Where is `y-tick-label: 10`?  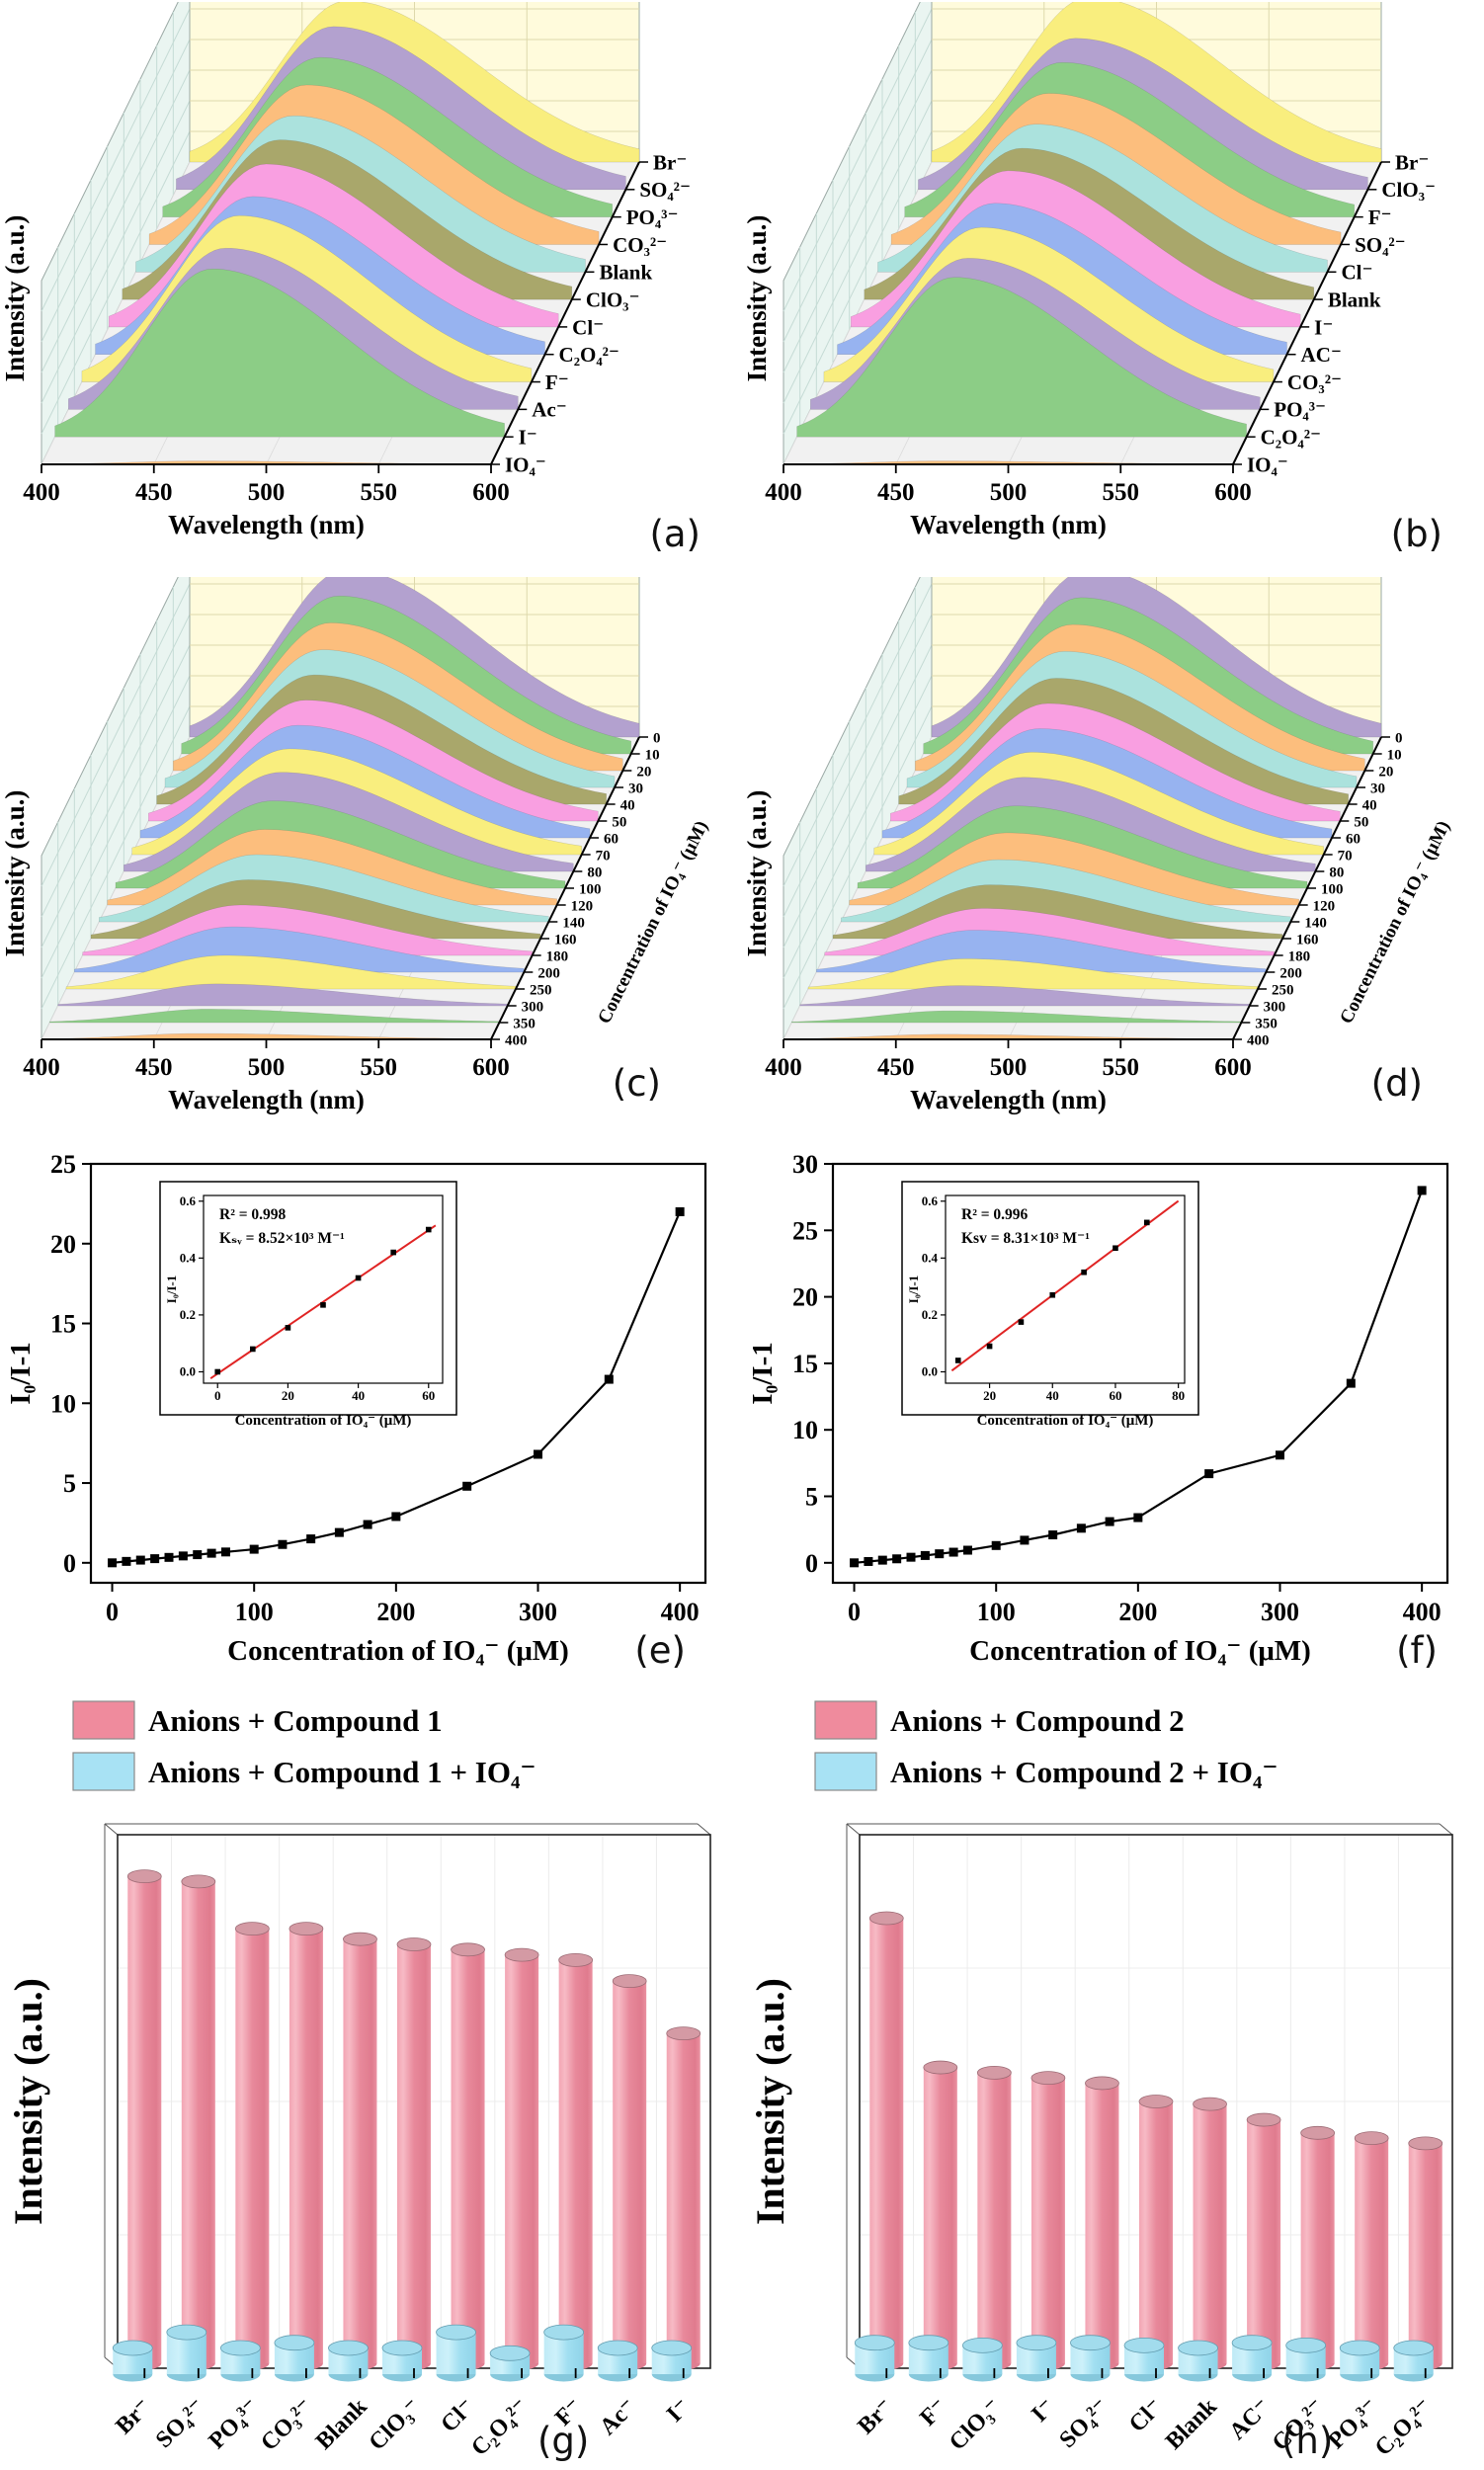 y-tick-label: 10 is located at coordinates (63, 1403).